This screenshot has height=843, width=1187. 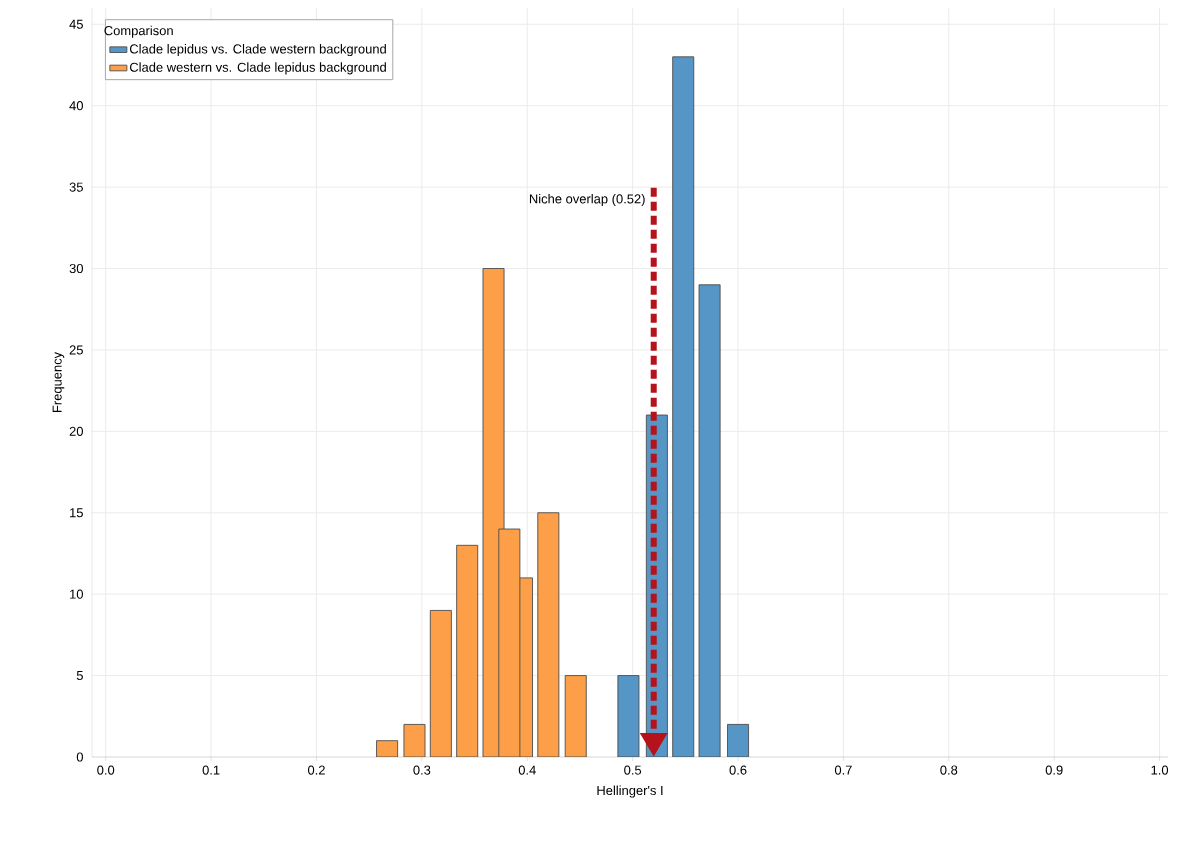 I want to click on x-tick-label: 0.2, so click(x=316, y=770).